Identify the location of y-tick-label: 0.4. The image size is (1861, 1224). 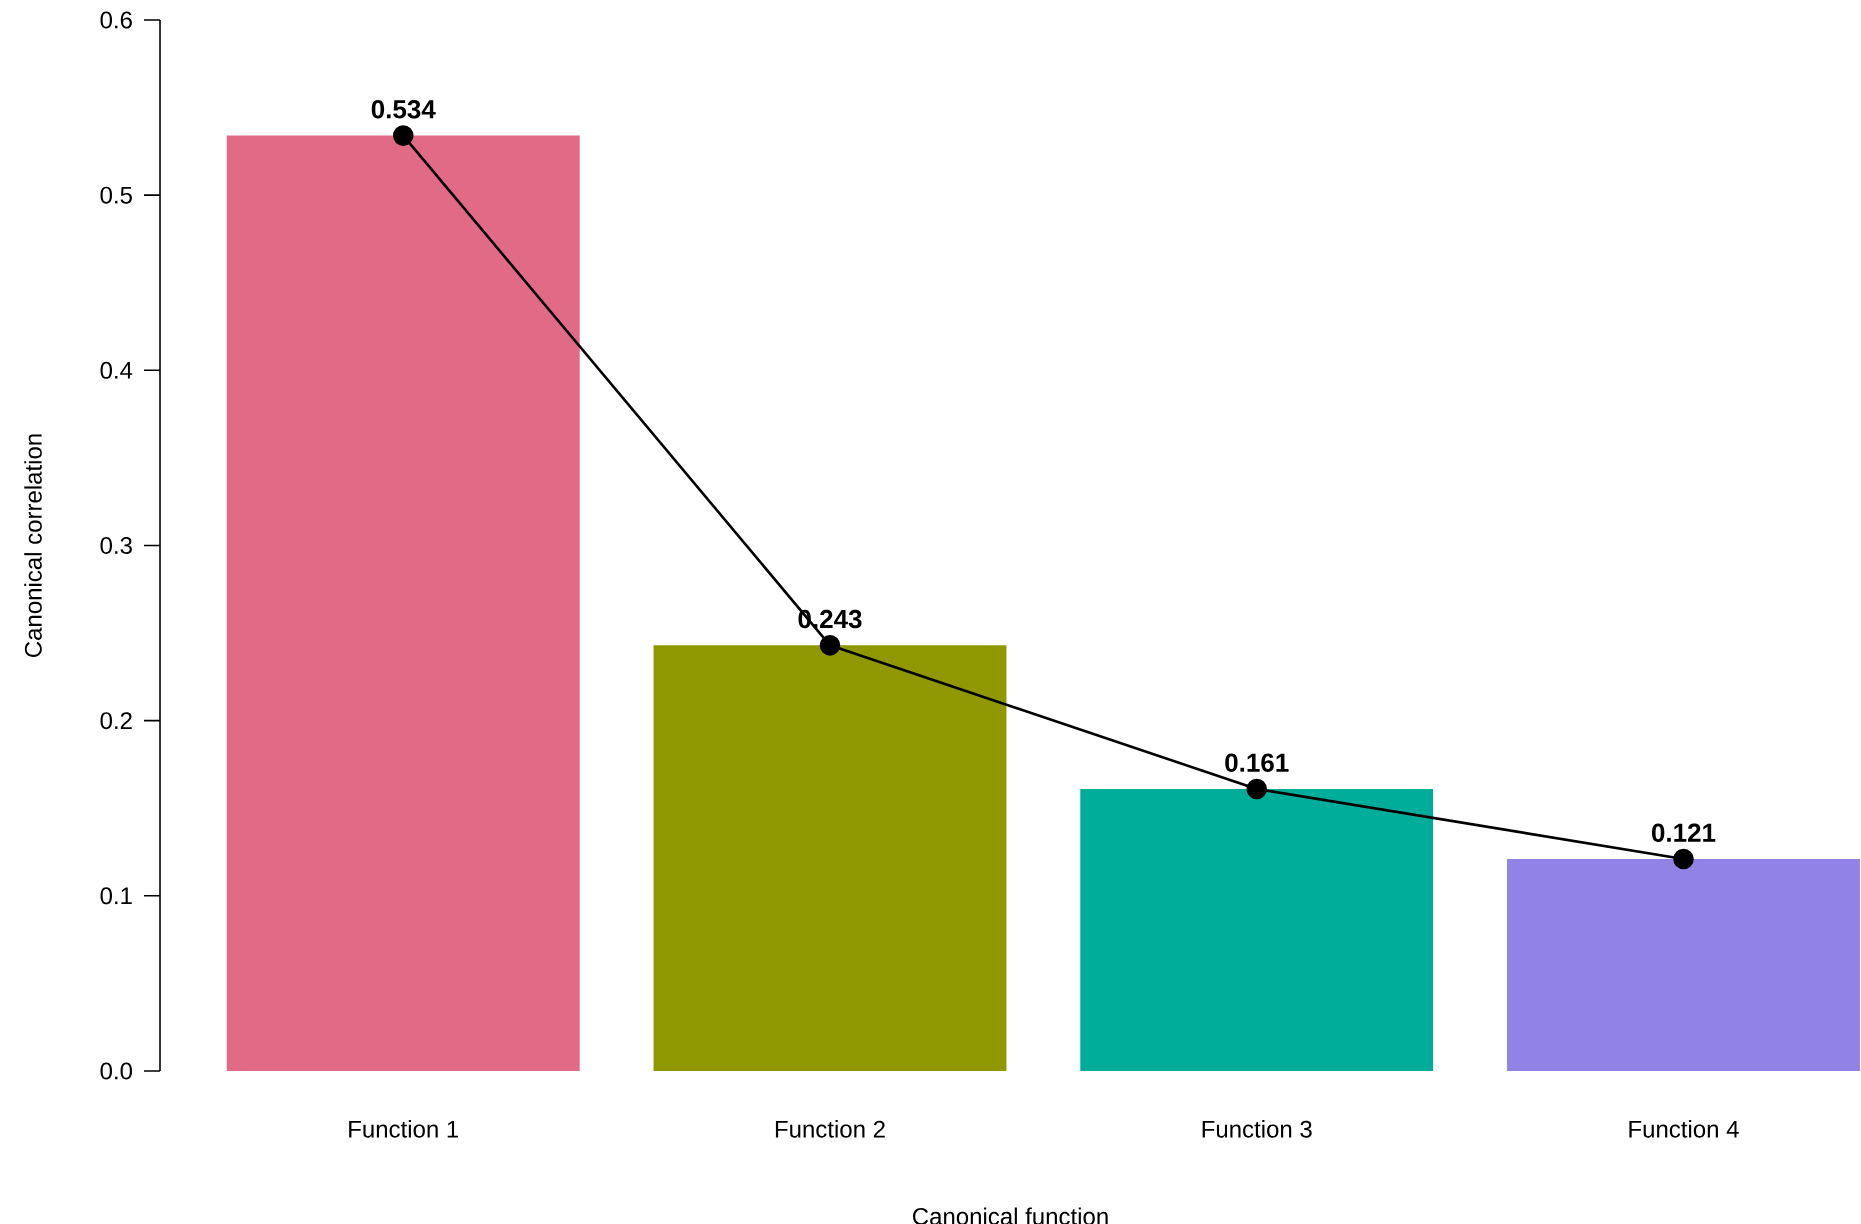
(116, 370).